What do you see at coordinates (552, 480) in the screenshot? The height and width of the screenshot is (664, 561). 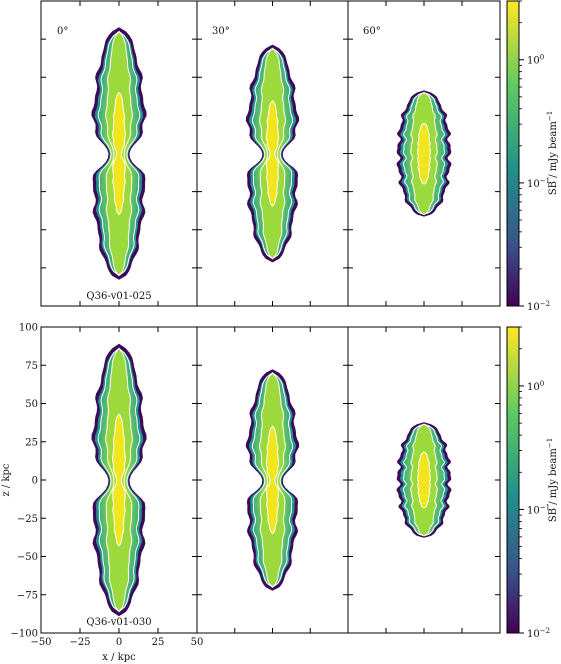 I see `colorbar-2-label: SB / mJy beam−1` at bounding box center [552, 480].